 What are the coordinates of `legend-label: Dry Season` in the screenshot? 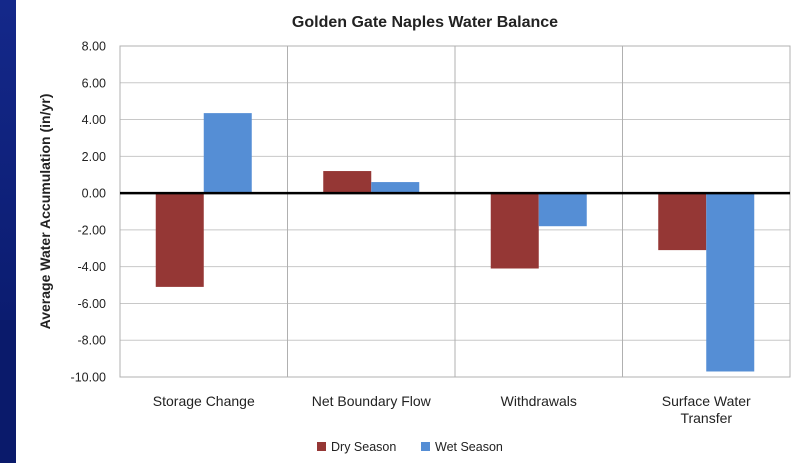 It's located at (363, 447).